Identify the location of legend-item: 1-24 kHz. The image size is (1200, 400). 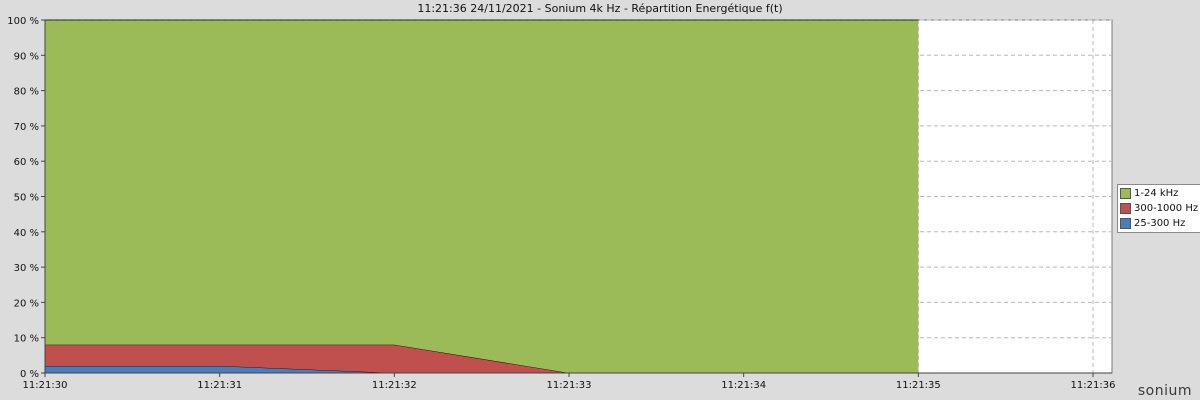
(1159, 193).